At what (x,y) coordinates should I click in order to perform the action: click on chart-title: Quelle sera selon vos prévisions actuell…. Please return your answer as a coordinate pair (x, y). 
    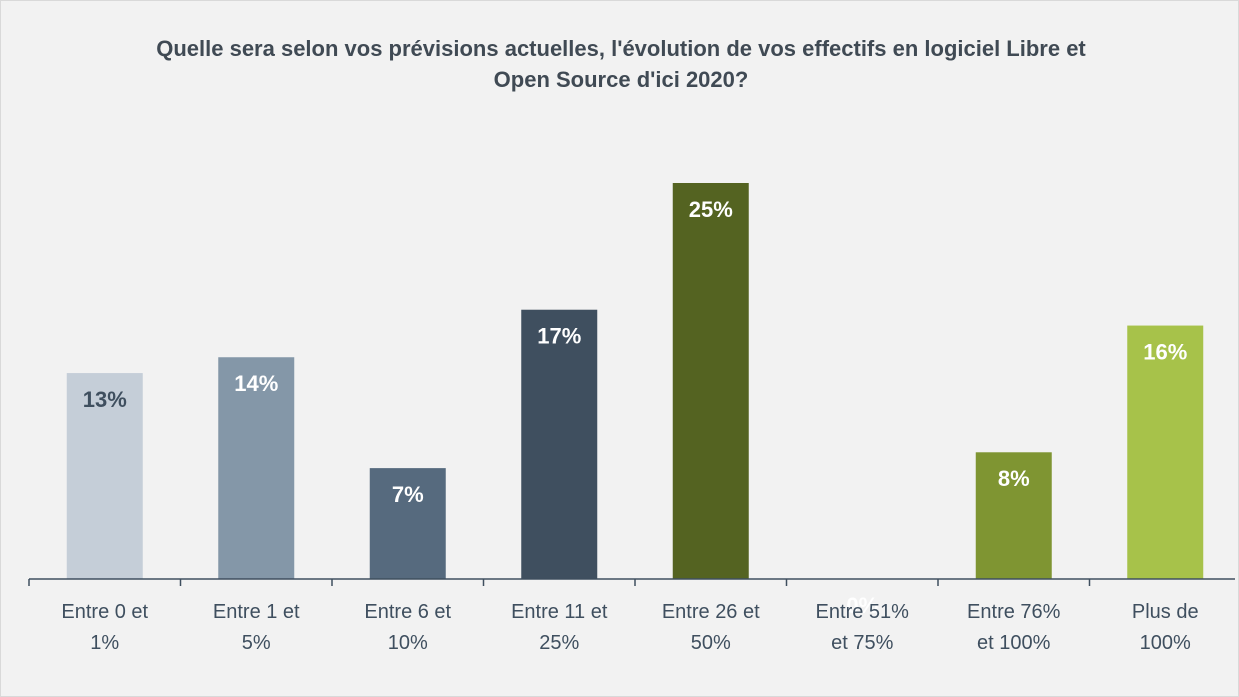
    Looking at the image, I should click on (621, 64).